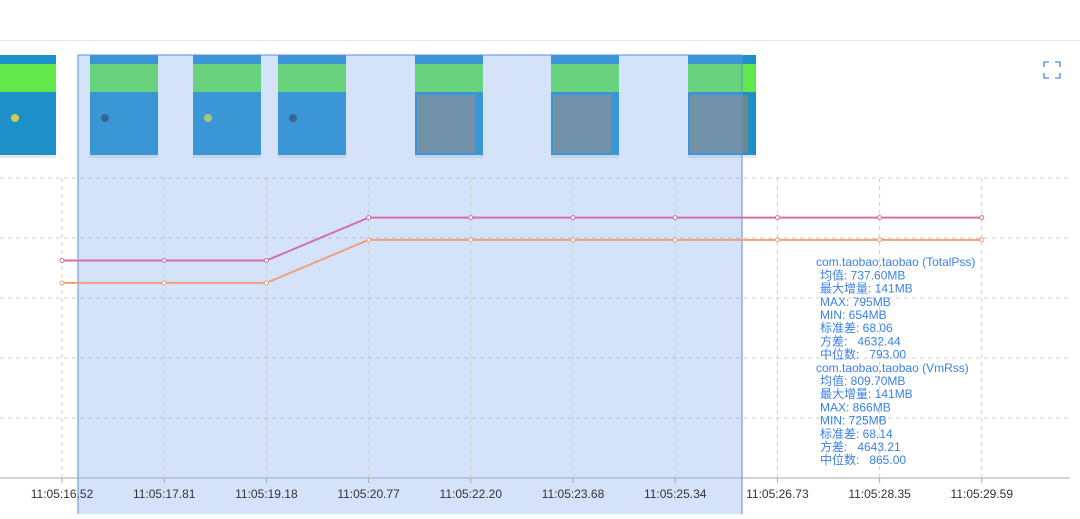 This screenshot has height=519, width=1080. What do you see at coordinates (471, 494) in the screenshot?
I see `x-tick-label: 11:05:22.20` at bounding box center [471, 494].